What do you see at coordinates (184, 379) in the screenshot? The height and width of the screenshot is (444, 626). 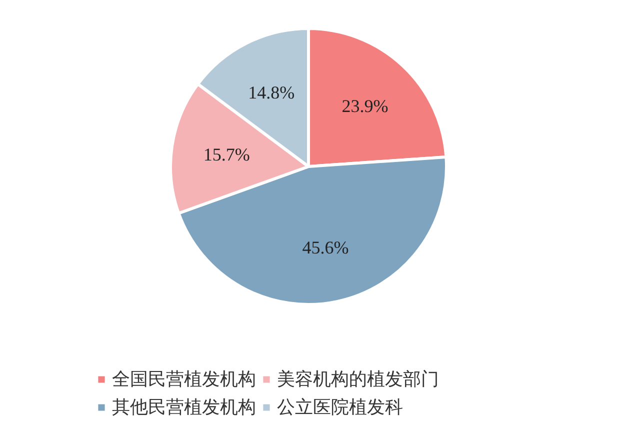 I see `legend-label: 全国民营植发机构` at bounding box center [184, 379].